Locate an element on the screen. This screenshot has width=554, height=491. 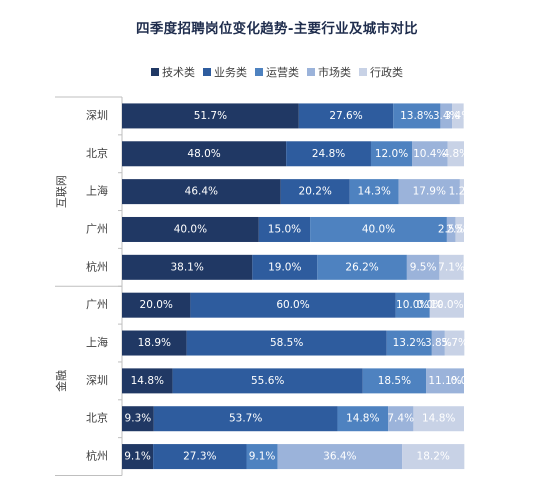
data-label: 19.0% is located at coordinates (284, 267).